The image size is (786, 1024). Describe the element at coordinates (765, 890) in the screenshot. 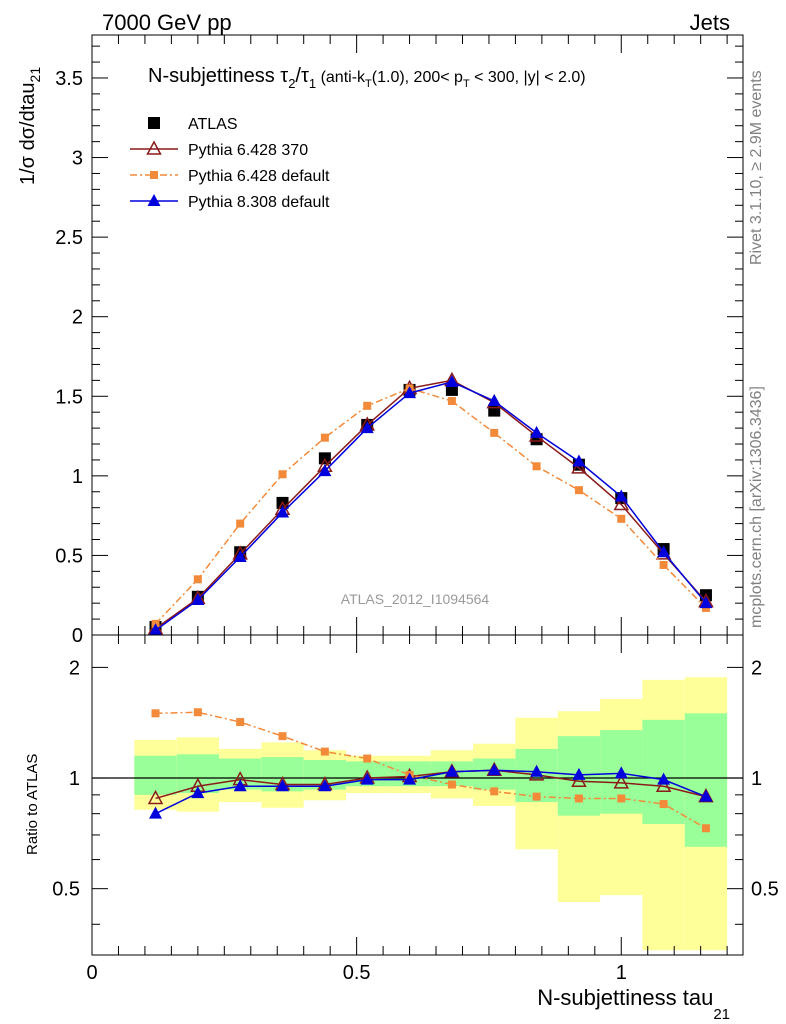

I see `y-tick-label-right: 0.5` at that location.